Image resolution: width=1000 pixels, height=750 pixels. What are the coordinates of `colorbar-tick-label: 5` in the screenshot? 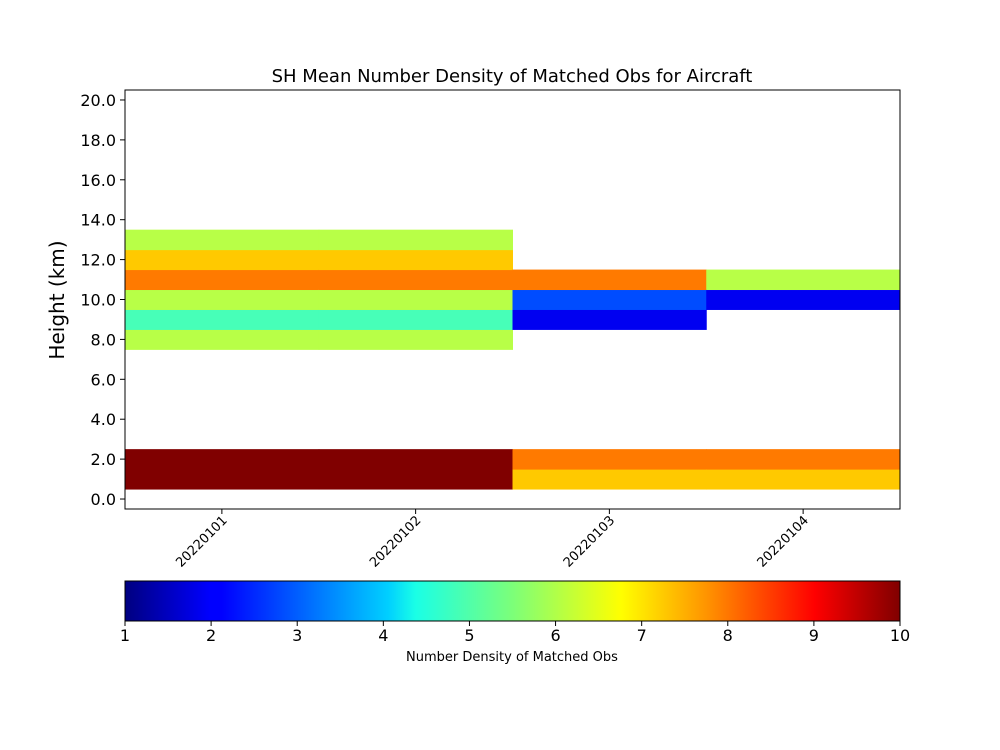 It's located at (469, 635).